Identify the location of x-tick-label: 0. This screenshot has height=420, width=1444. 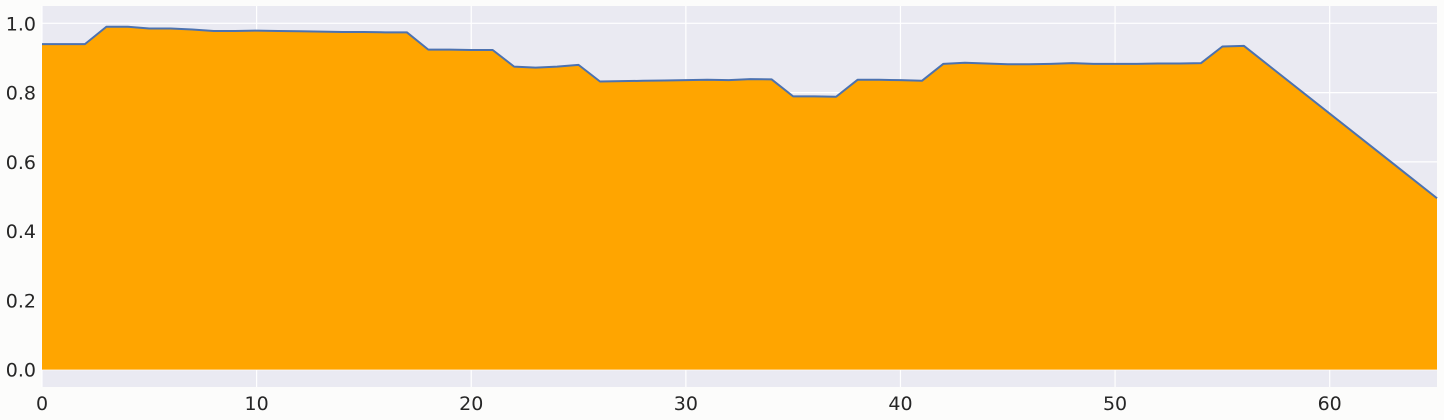
(42, 404).